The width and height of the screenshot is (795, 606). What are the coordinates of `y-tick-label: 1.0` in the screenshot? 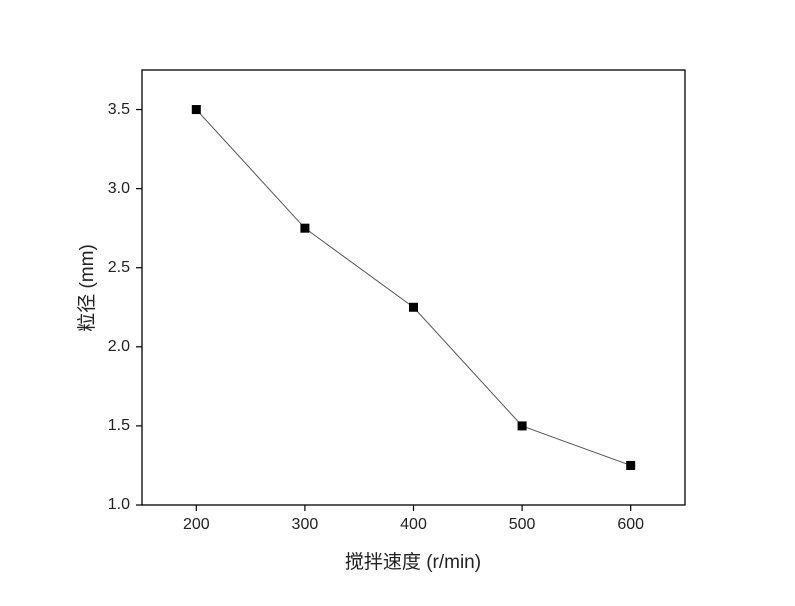 It's located at (119, 504).